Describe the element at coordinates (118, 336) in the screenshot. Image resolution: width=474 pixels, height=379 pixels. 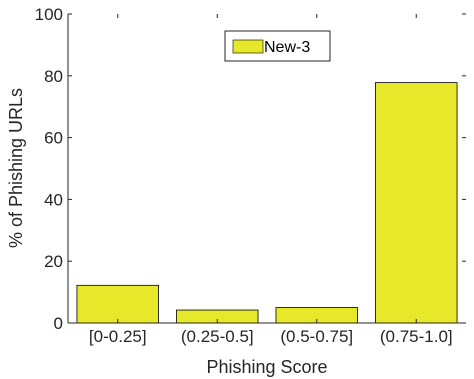
I see `x-tick-label-0: [0-0.25]` at that location.